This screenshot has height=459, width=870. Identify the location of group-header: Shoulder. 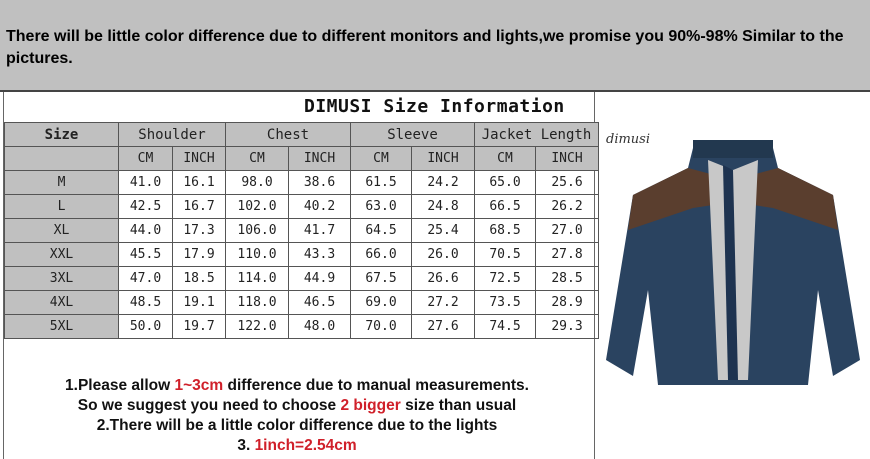
(172, 134).